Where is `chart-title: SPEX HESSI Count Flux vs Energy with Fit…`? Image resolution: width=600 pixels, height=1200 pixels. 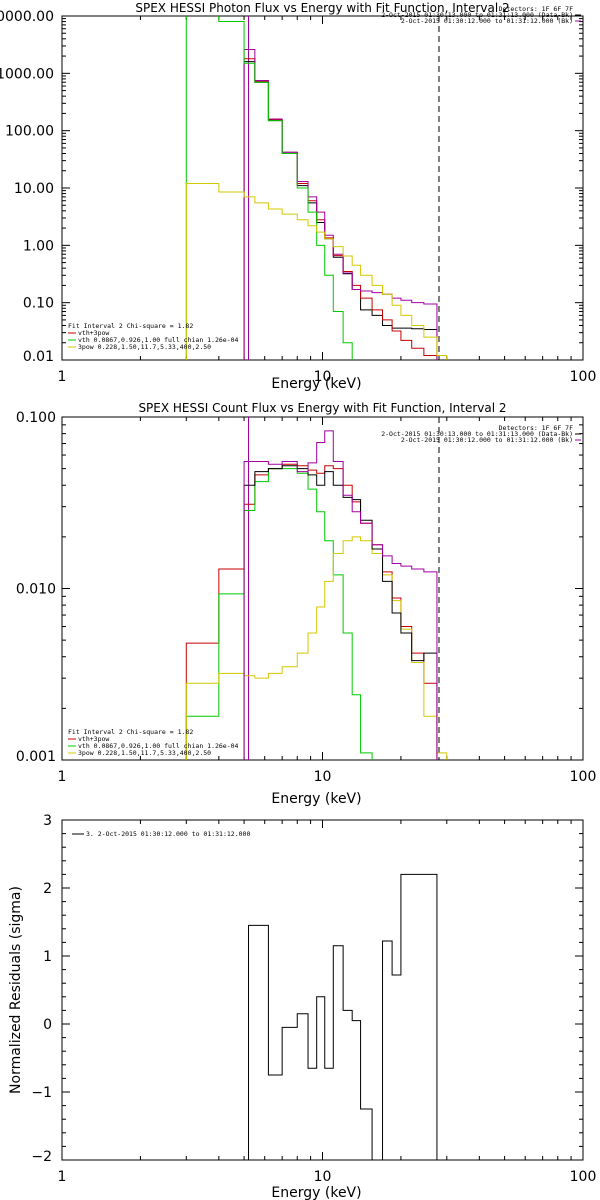 chart-title: SPEX HESSI Count Flux vs Energy with Fit… is located at coordinates (322, 408).